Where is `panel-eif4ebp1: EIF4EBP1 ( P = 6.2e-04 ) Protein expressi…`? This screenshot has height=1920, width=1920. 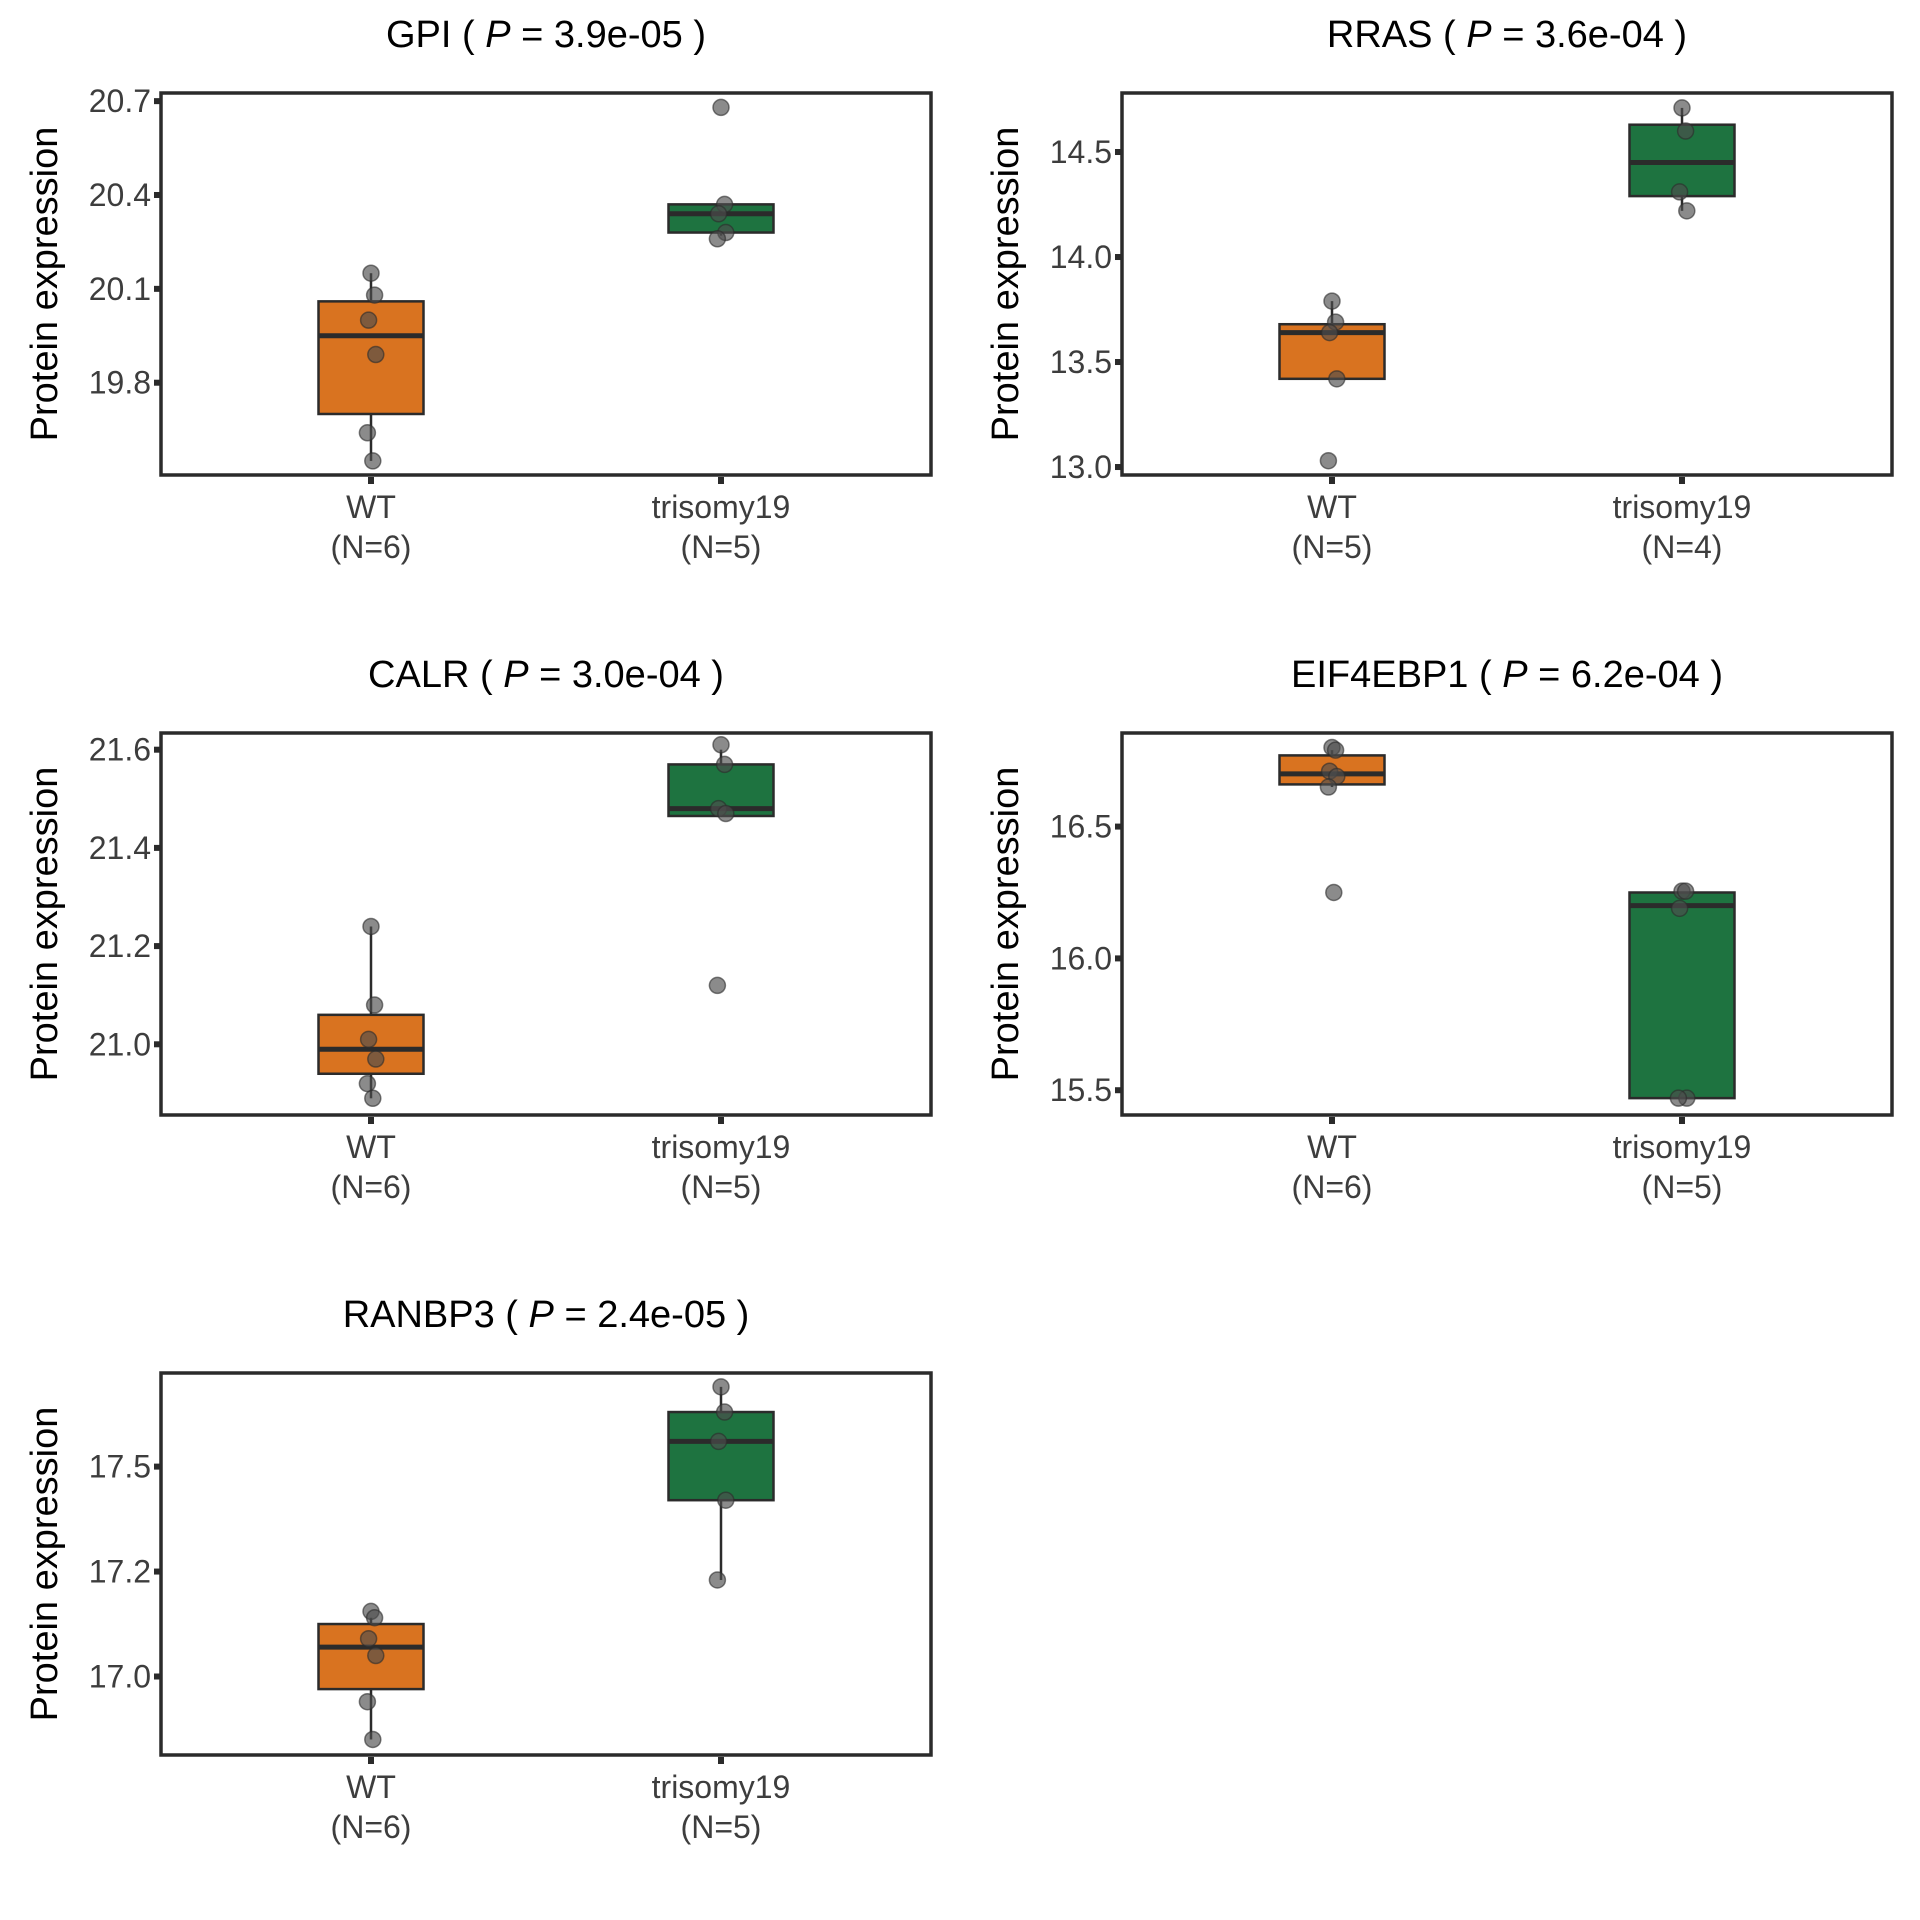
panel-eif4ebp1: EIF4EBP1 ( P = 6.2e-04 ) Protein expressi… is located at coordinates (1439, 929).